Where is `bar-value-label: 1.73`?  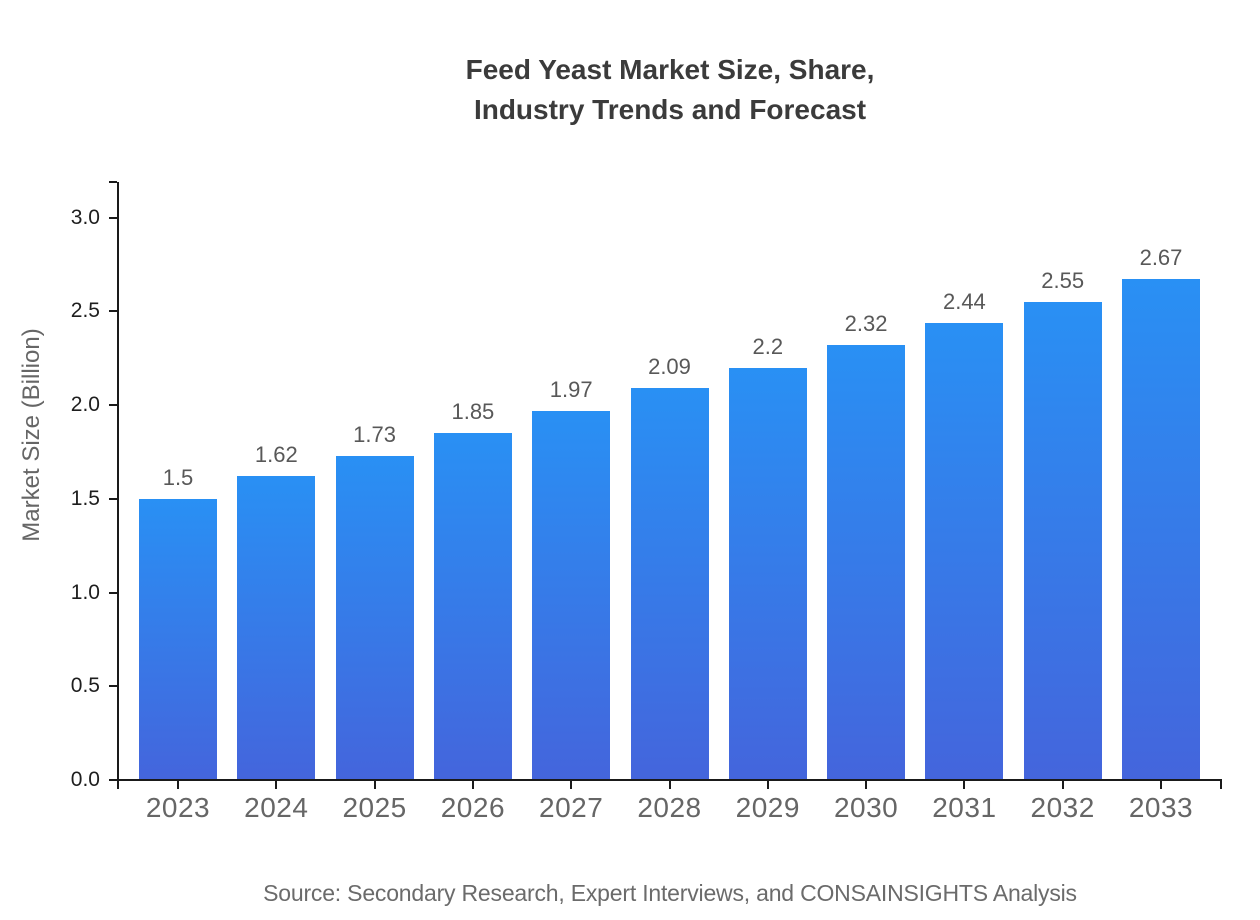 bar-value-label: 1.73 is located at coordinates (374, 434).